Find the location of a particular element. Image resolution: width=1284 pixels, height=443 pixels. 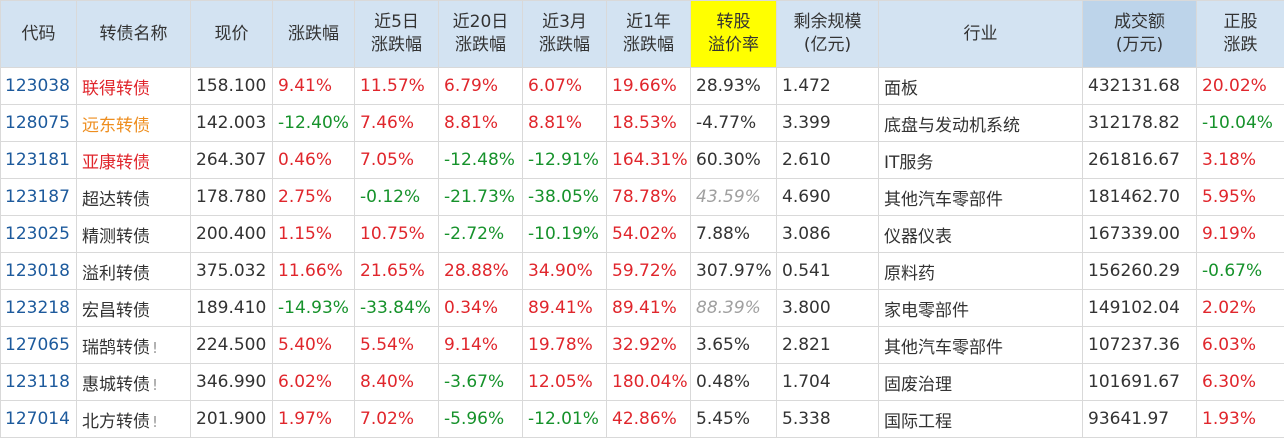

bond-code-cell: 123118 is located at coordinates (38, 382).